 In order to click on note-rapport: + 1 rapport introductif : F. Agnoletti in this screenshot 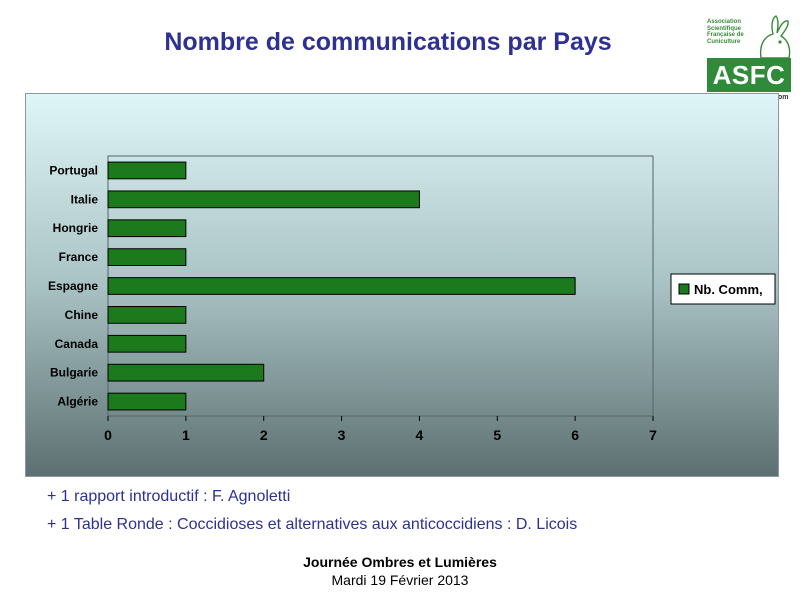, I will do `click(169, 496)`.